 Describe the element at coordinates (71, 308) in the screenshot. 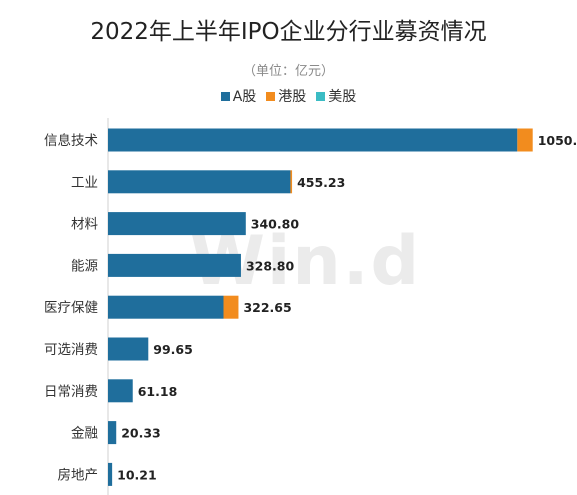

I see `category-label: 医疗保健` at that location.